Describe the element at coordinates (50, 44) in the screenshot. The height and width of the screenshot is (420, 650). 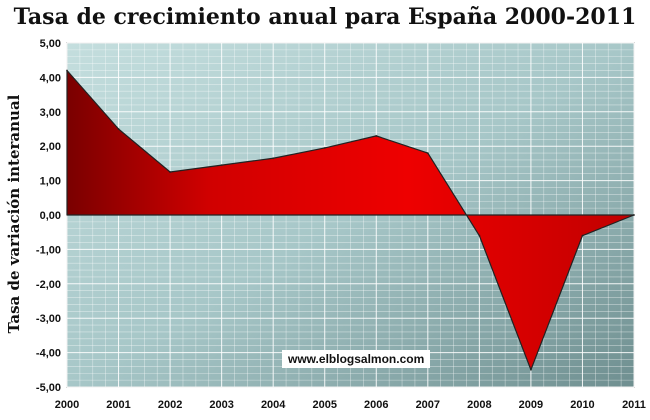
I see `y-tick-label: 5,00` at that location.